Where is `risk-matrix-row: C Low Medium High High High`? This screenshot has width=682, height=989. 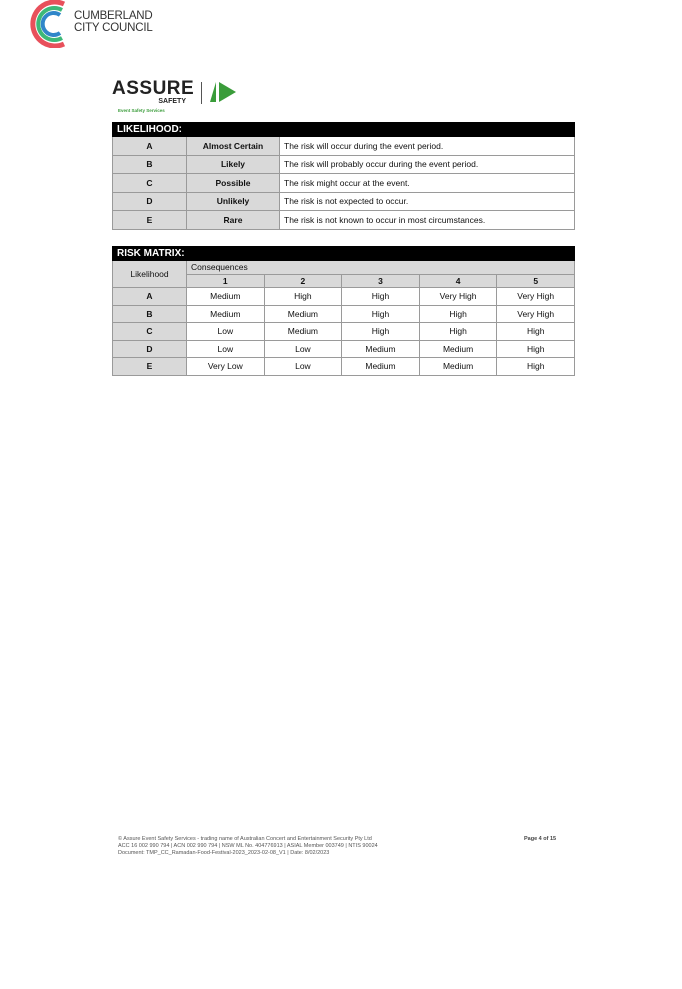
risk-matrix-row: C Low Medium High High High is located at coordinates (343, 331).